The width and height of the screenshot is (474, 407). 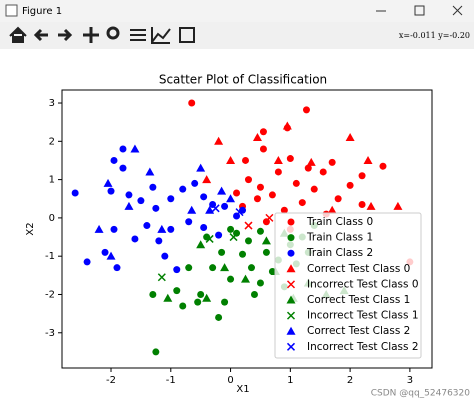 I want to click on close-button, so click(x=457, y=10).